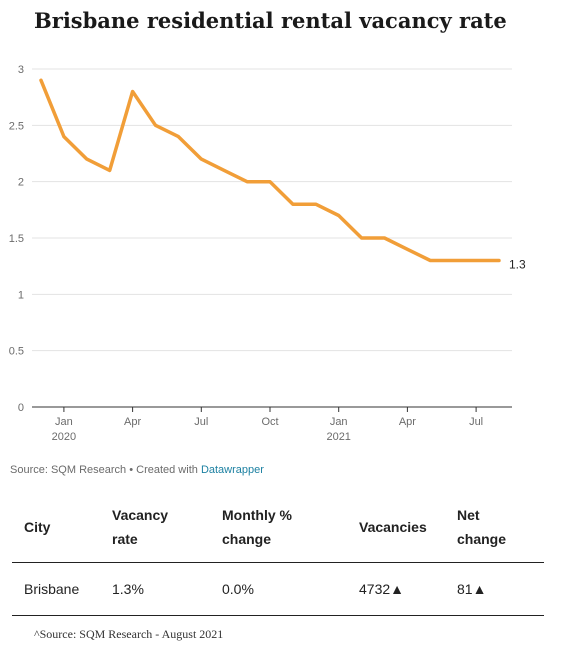 Image resolution: width=563 pixels, height=653 pixels. What do you see at coordinates (232, 470) in the screenshot?
I see `datawrapper-link: Datawrapper` at bounding box center [232, 470].